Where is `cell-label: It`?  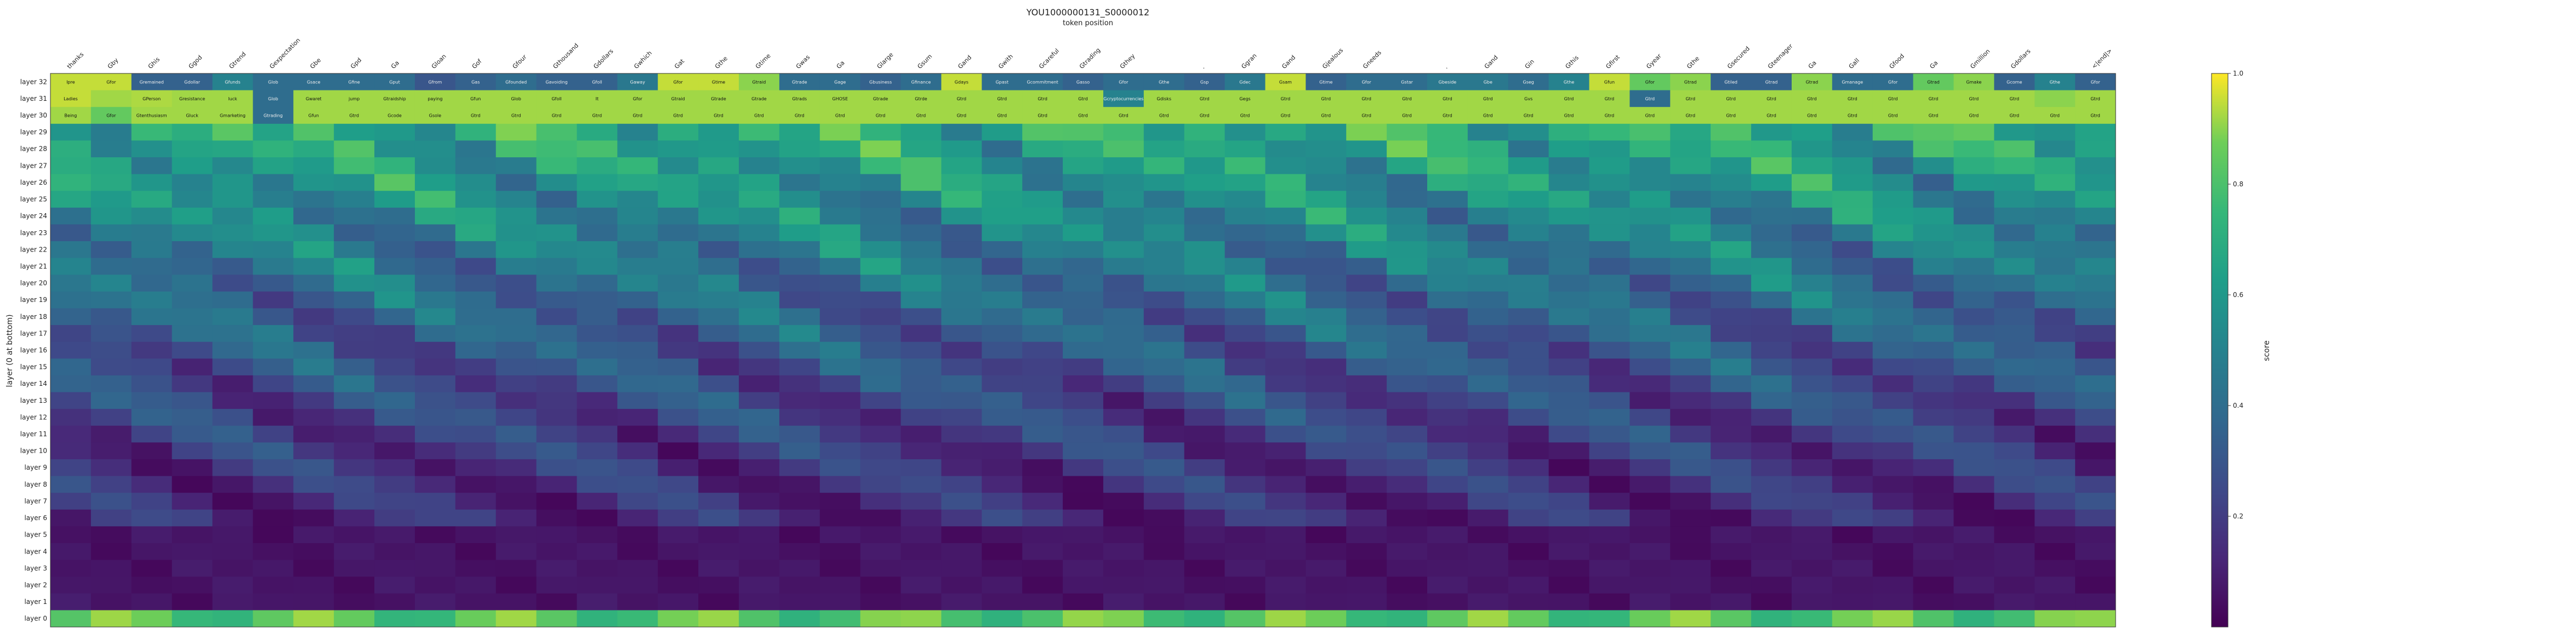
cell-label: It is located at coordinates (597, 98).